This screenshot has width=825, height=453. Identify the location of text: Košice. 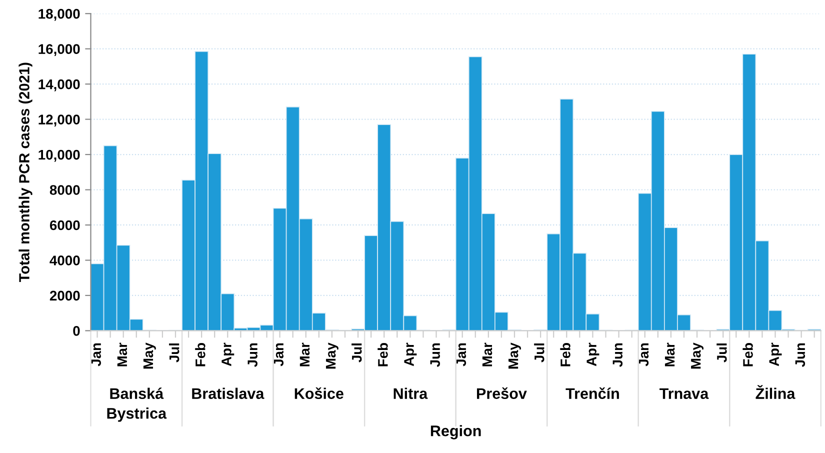
(319, 393).